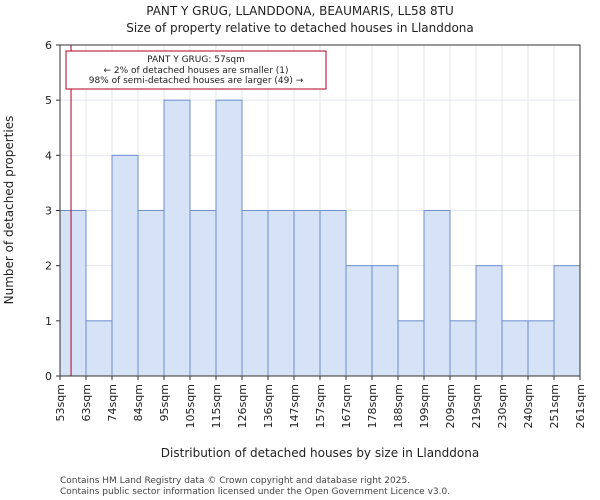  What do you see at coordinates (333, 293) in the screenshot?
I see `bar-157sqm` at bounding box center [333, 293].